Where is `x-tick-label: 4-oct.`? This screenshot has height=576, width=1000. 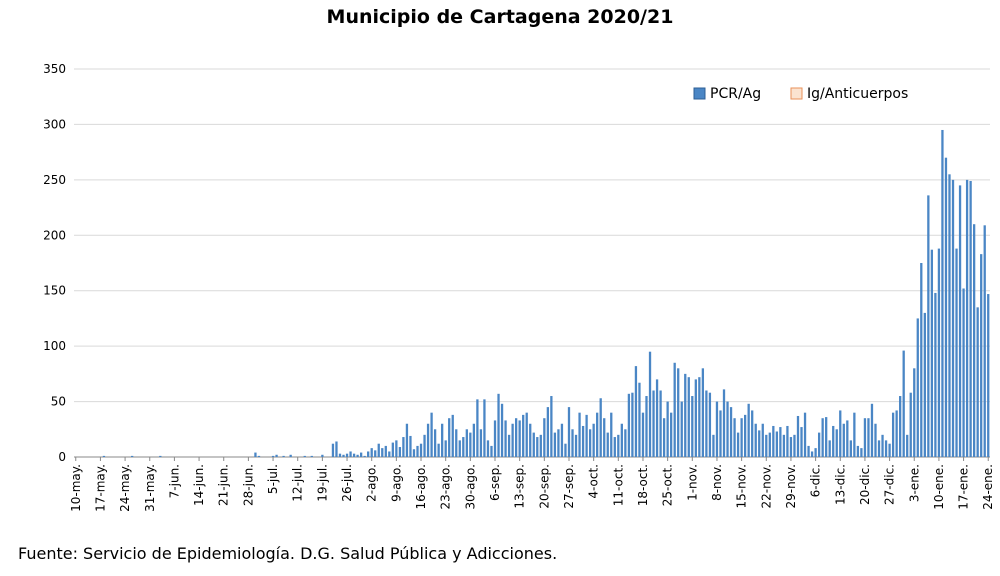 x-tick-label: 4-oct. is located at coordinates (594, 481).